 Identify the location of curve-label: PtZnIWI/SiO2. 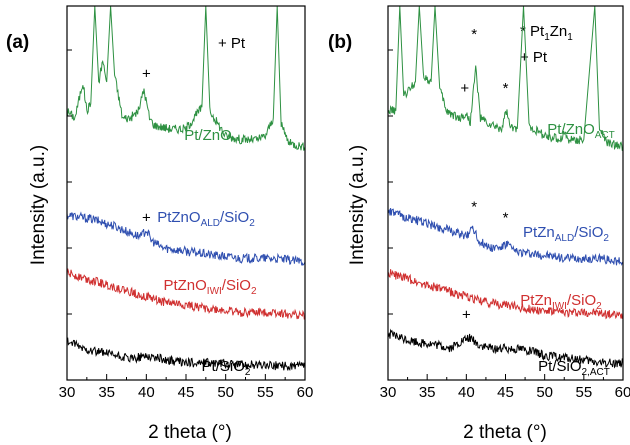
(561, 302).